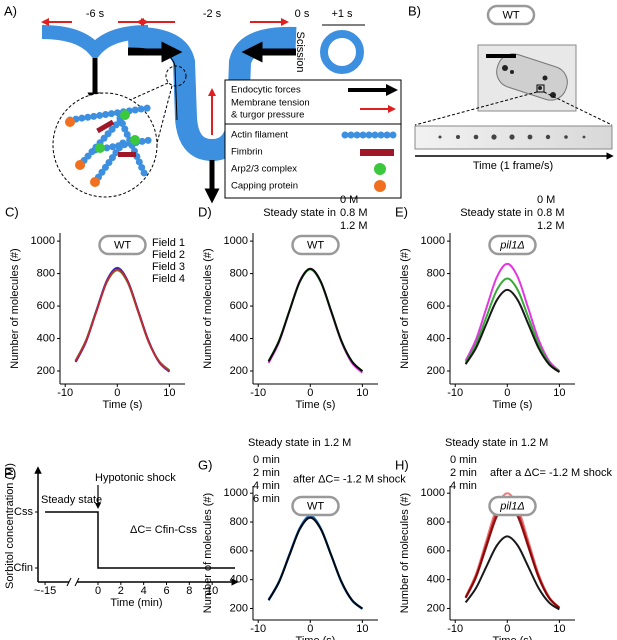 The height and width of the screenshot is (640, 617). I want to click on step-line, so click(140, 540).